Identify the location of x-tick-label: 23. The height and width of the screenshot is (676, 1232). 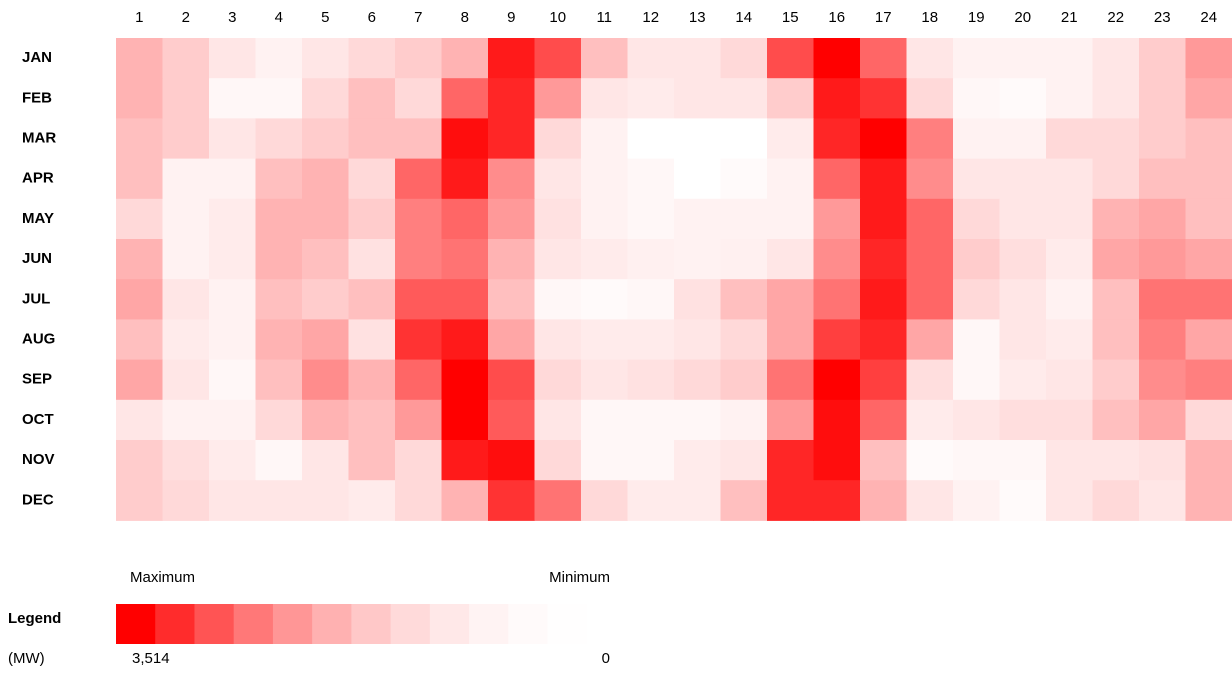
(1162, 17).